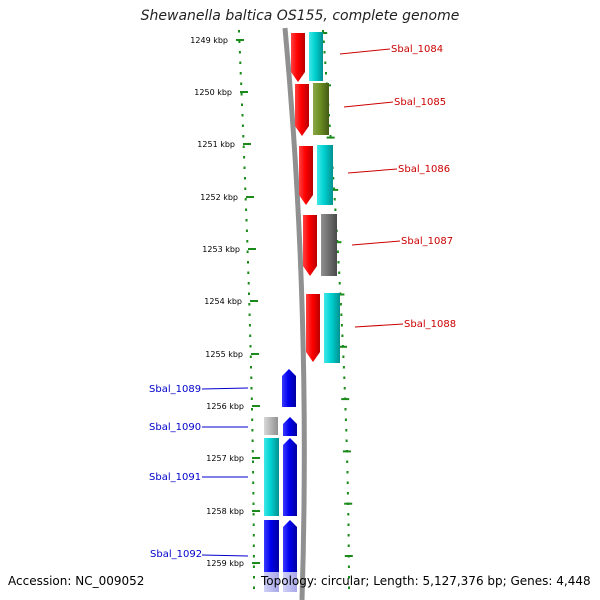 The width and height of the screenshot is (600, 600). What do you see at coordinates (233, 563) in the screenshot?
I see `ruler-tick: 1259 kbp` at bounding box center [233, 563].